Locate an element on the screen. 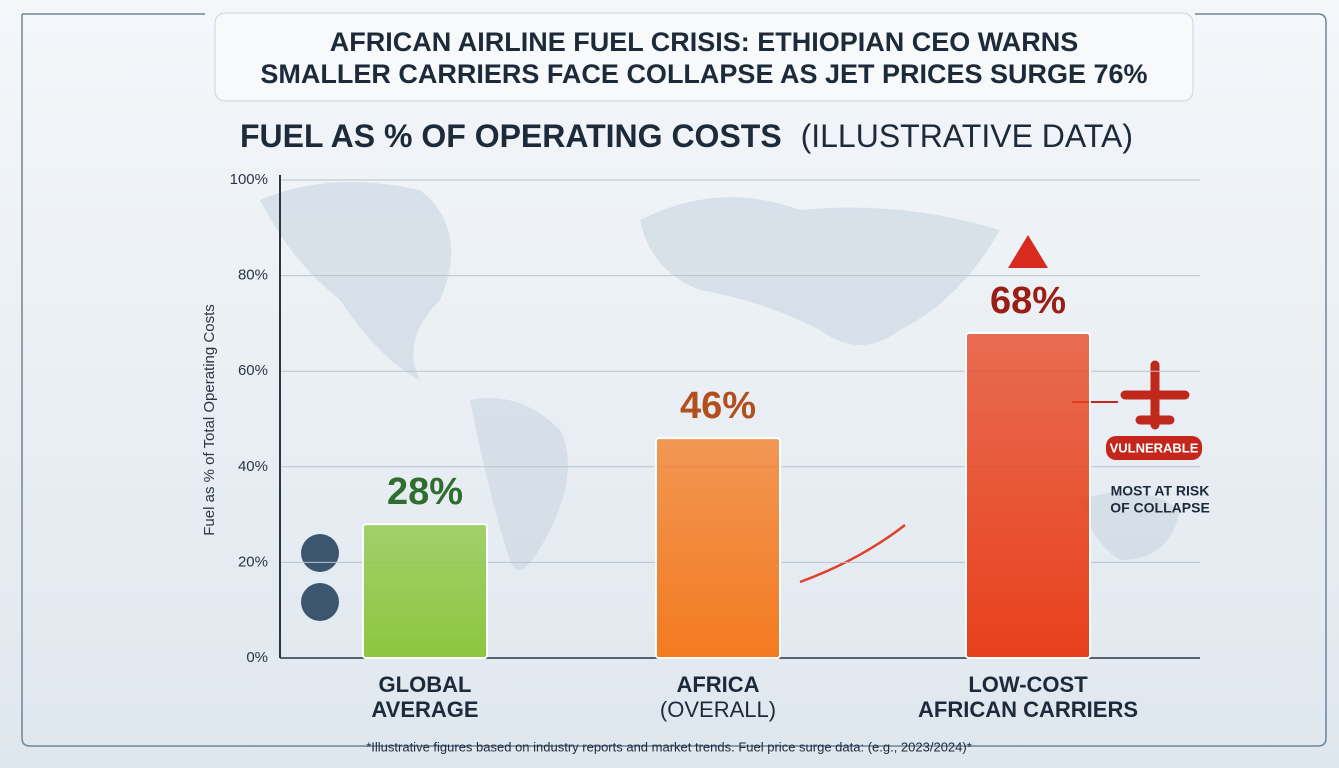 The width and height of the screenshot is (1339, 768). risk-text: OF COLLAPSE is located at coordinates (1160, 508).